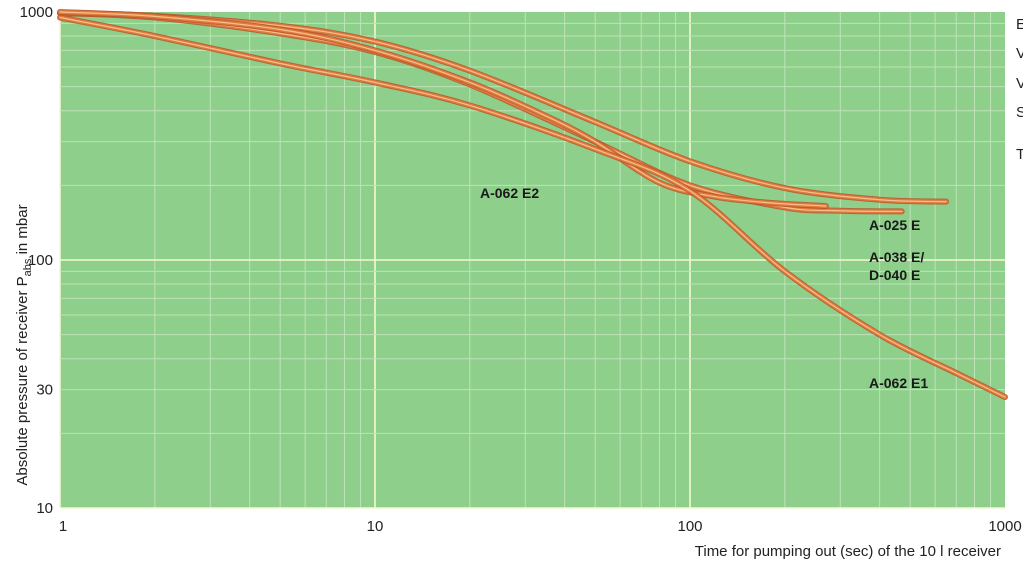  Describe the element at coordinates (509, 193) in the screenshot. I see `series-label: A-062 E2` at that location.